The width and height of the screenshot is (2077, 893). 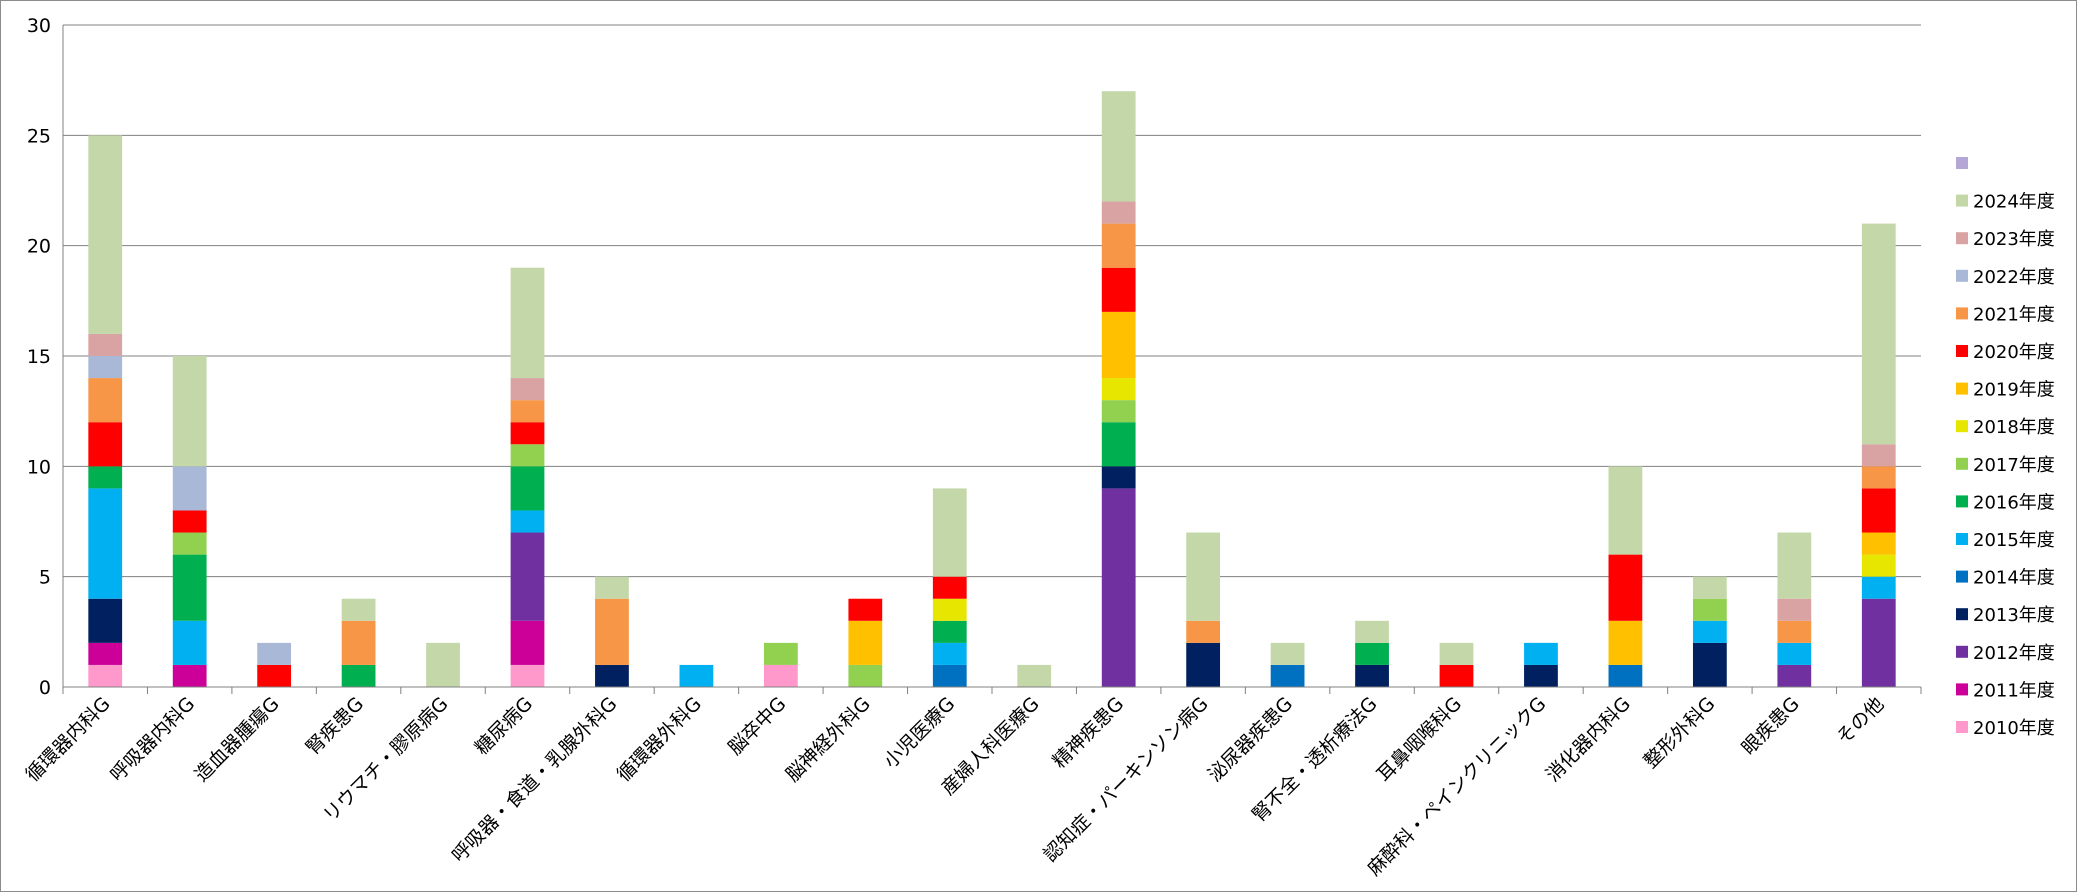 What do you see at coordinates (2014, 502) in the screenshot?
I see `legend-label: 2016年度` at bounding box center [2014, 502].